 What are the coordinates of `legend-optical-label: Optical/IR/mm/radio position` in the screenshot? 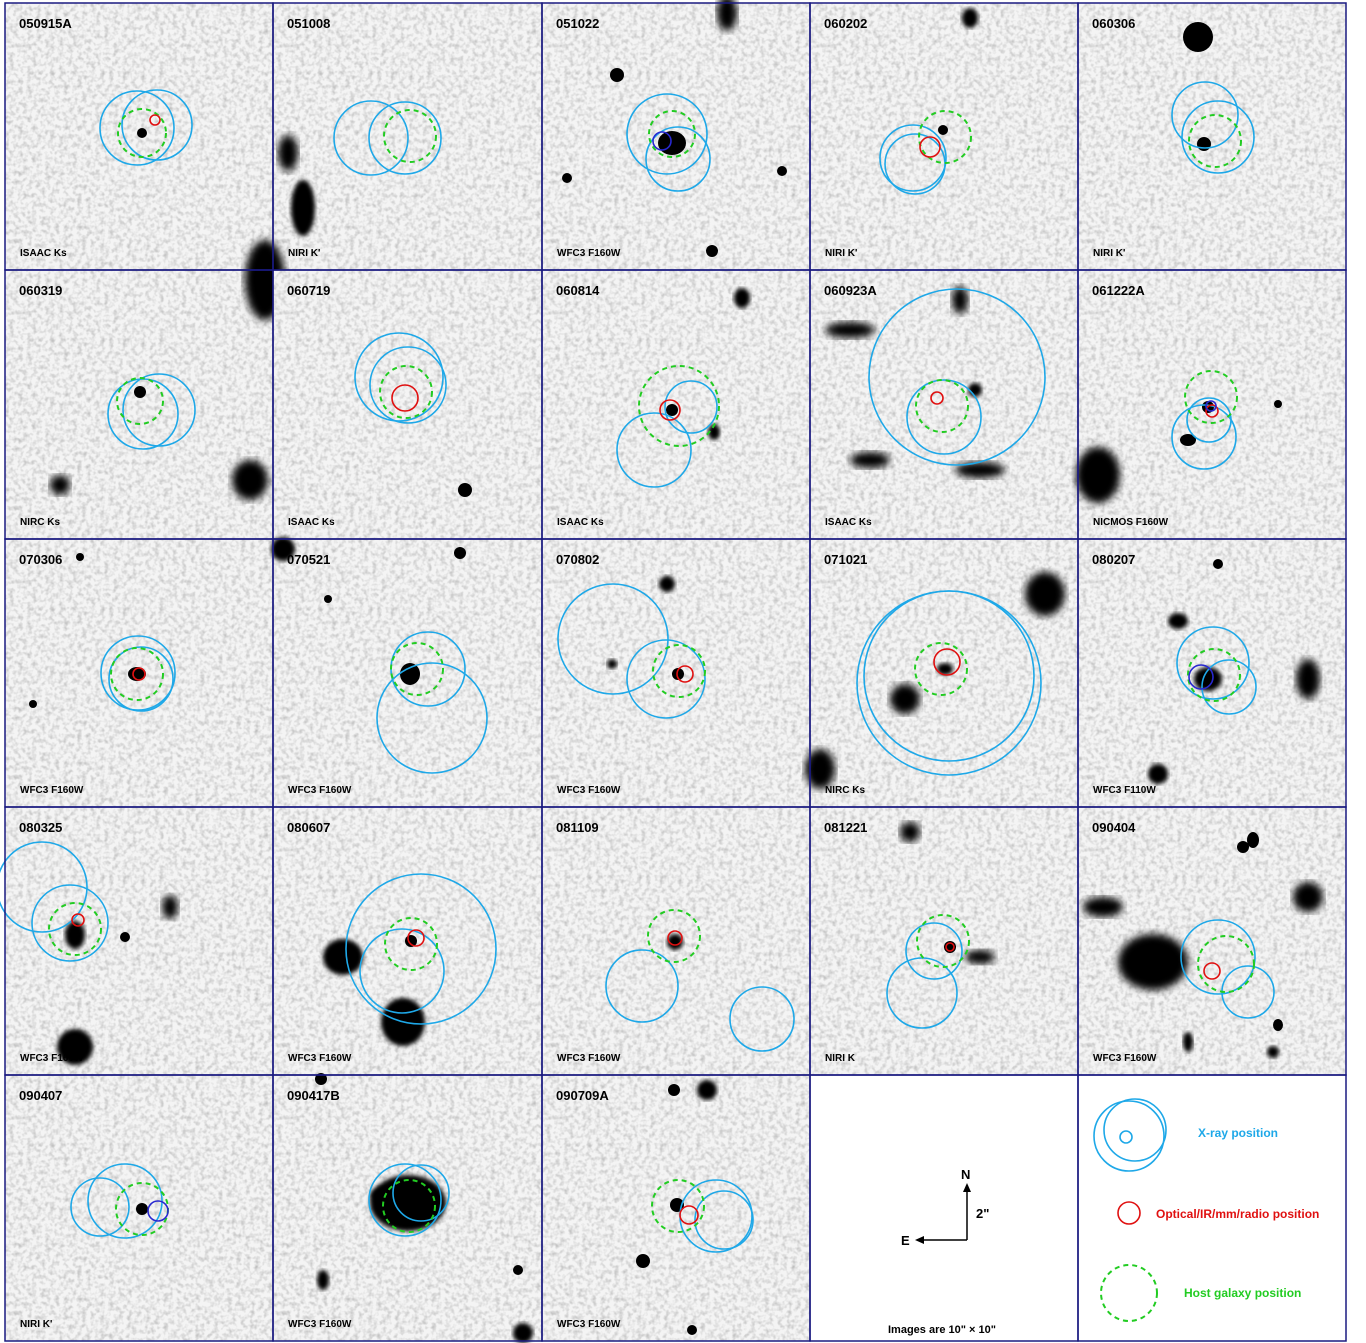 It's located at (1237, 1214).